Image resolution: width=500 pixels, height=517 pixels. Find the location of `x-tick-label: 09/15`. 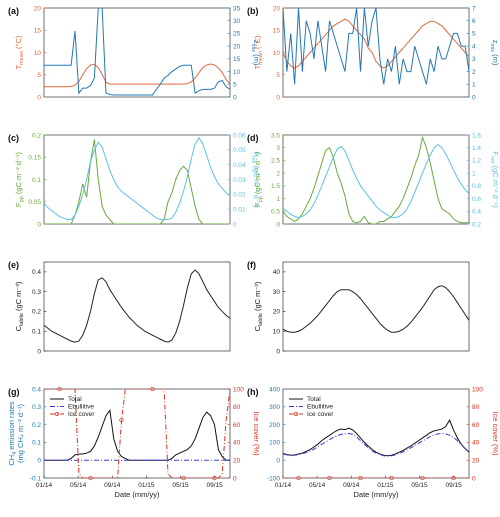

x-tick-label: 09/15 is located at coordinates (215, 485).